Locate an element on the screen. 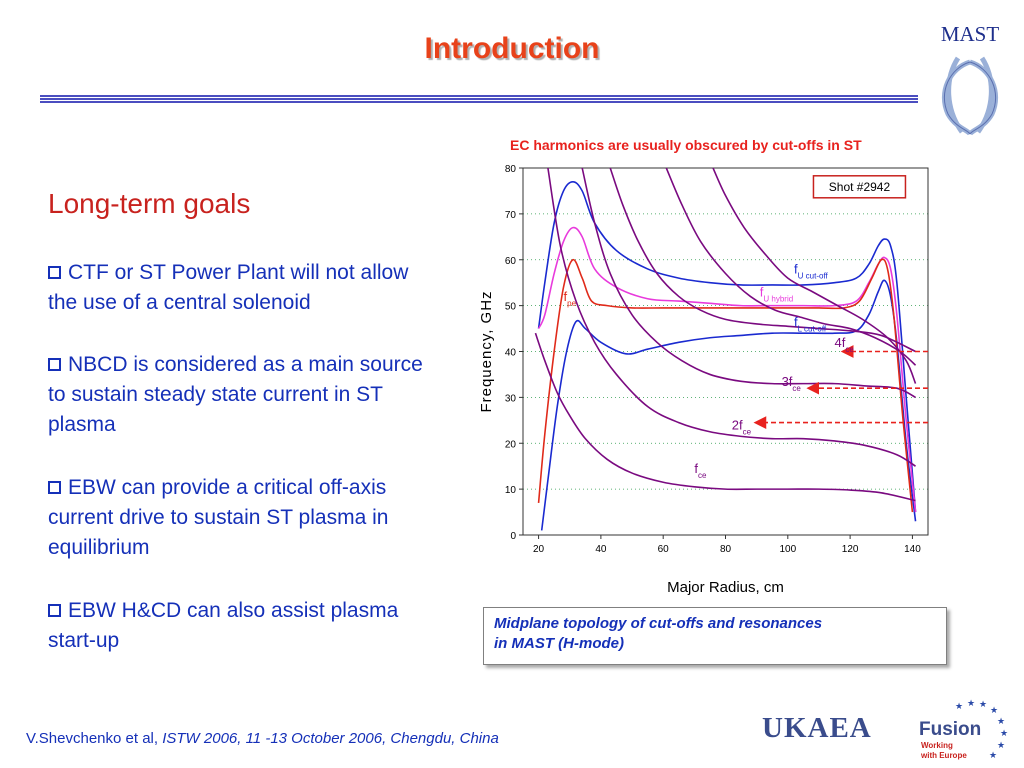 The width and height of the screenshot is (1024, 768). y-tick-label-3: 30 is located at coordinates (511, 398).